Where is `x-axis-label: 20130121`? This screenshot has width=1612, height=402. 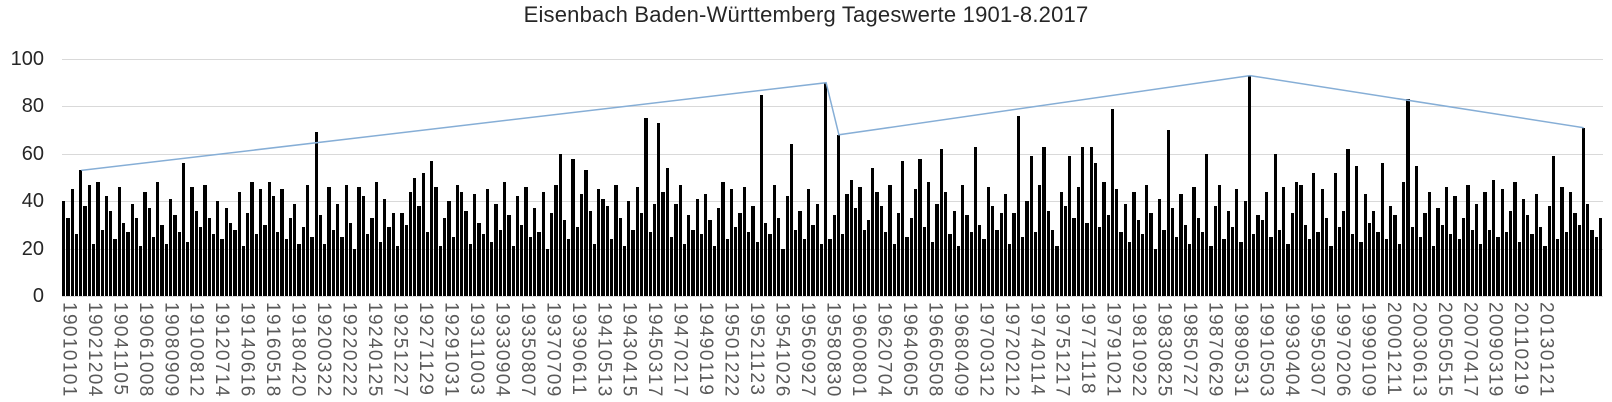
x-axis-label: 20130121 is located at coordinates (1546, 350).